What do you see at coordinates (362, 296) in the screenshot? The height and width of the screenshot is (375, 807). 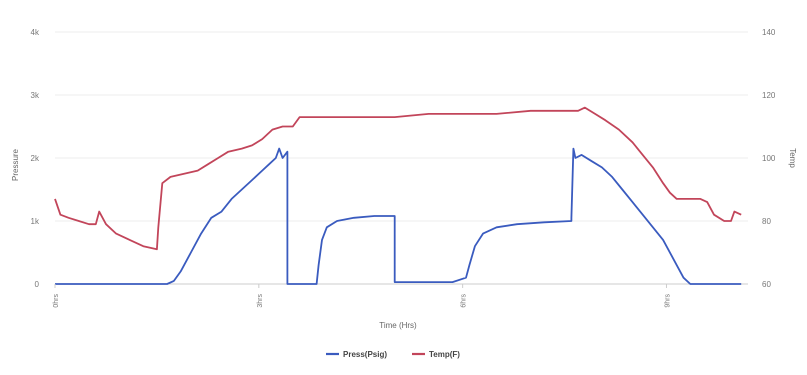 I see `x-axis: 0hrs 3hrs 6hrs 9hrs` at bounding box center [362, 296].